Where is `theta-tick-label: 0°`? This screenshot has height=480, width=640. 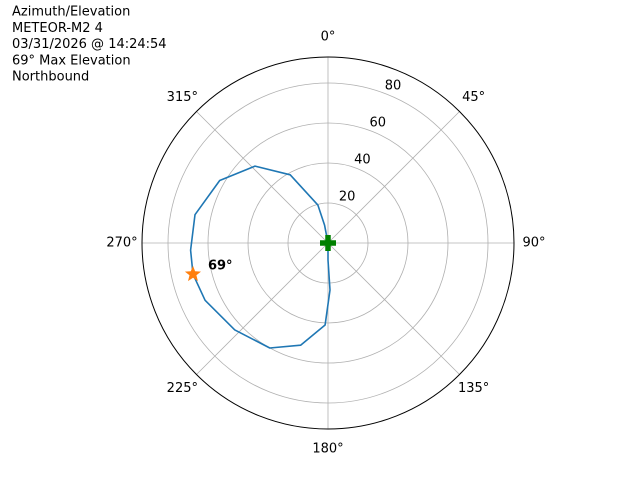 theta-tick-label: 0° is located at coordinates (328, 37).